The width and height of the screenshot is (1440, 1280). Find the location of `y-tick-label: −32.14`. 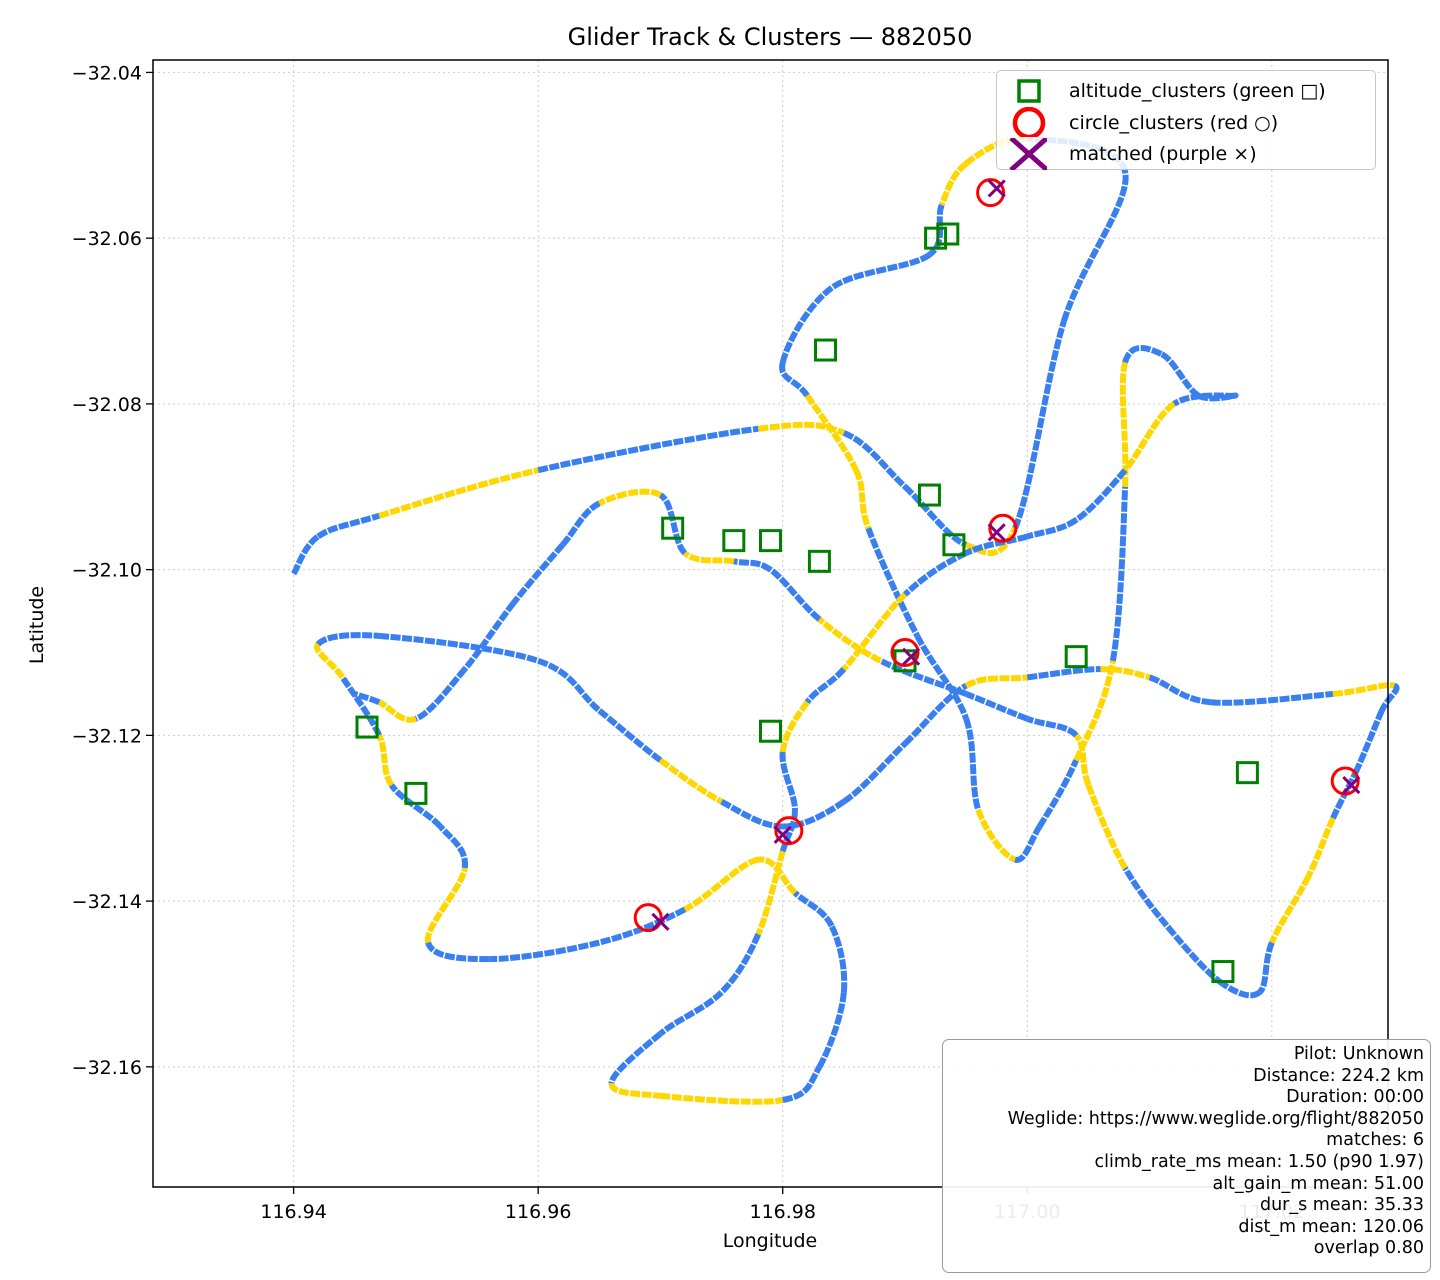

y-tick-label: −32.14 is located at coordinates (107, 902).